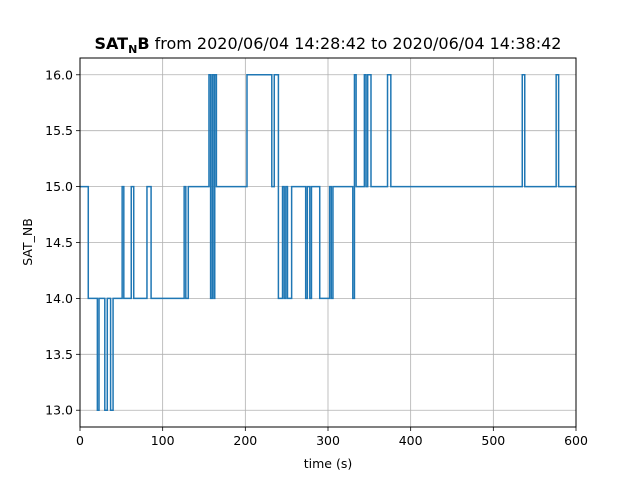  I want to click on x-axis-label: time (s), so click(328, 463).